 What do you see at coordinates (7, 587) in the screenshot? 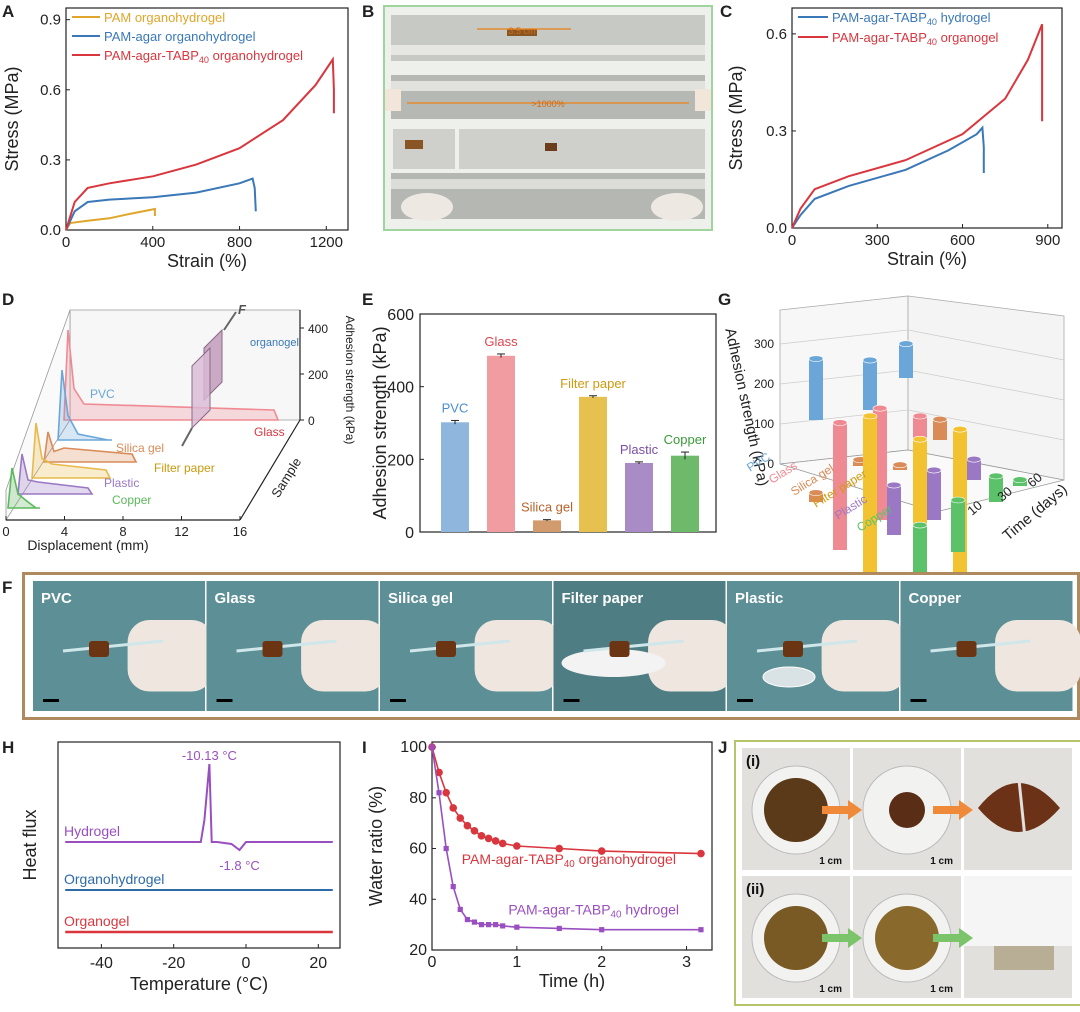
I see `panel-letter-f: F` at bounding box center [7, 587].